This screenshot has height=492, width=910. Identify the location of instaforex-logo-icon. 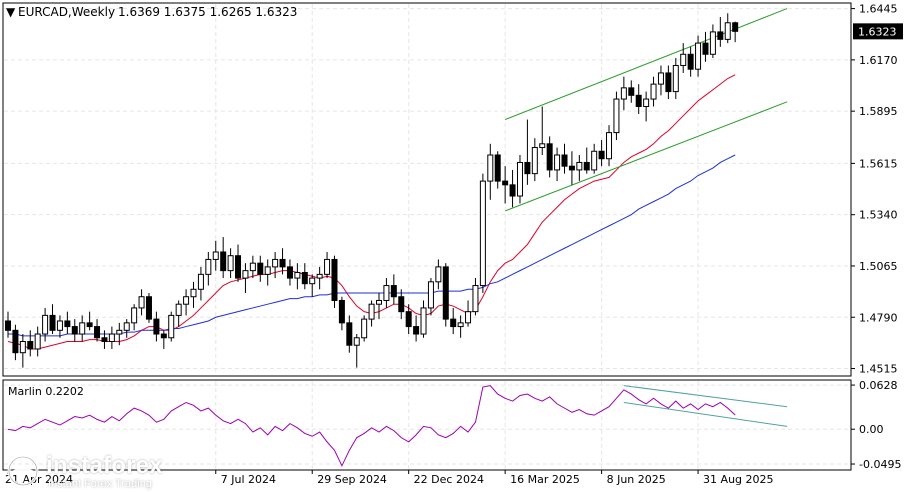
(23, 471).